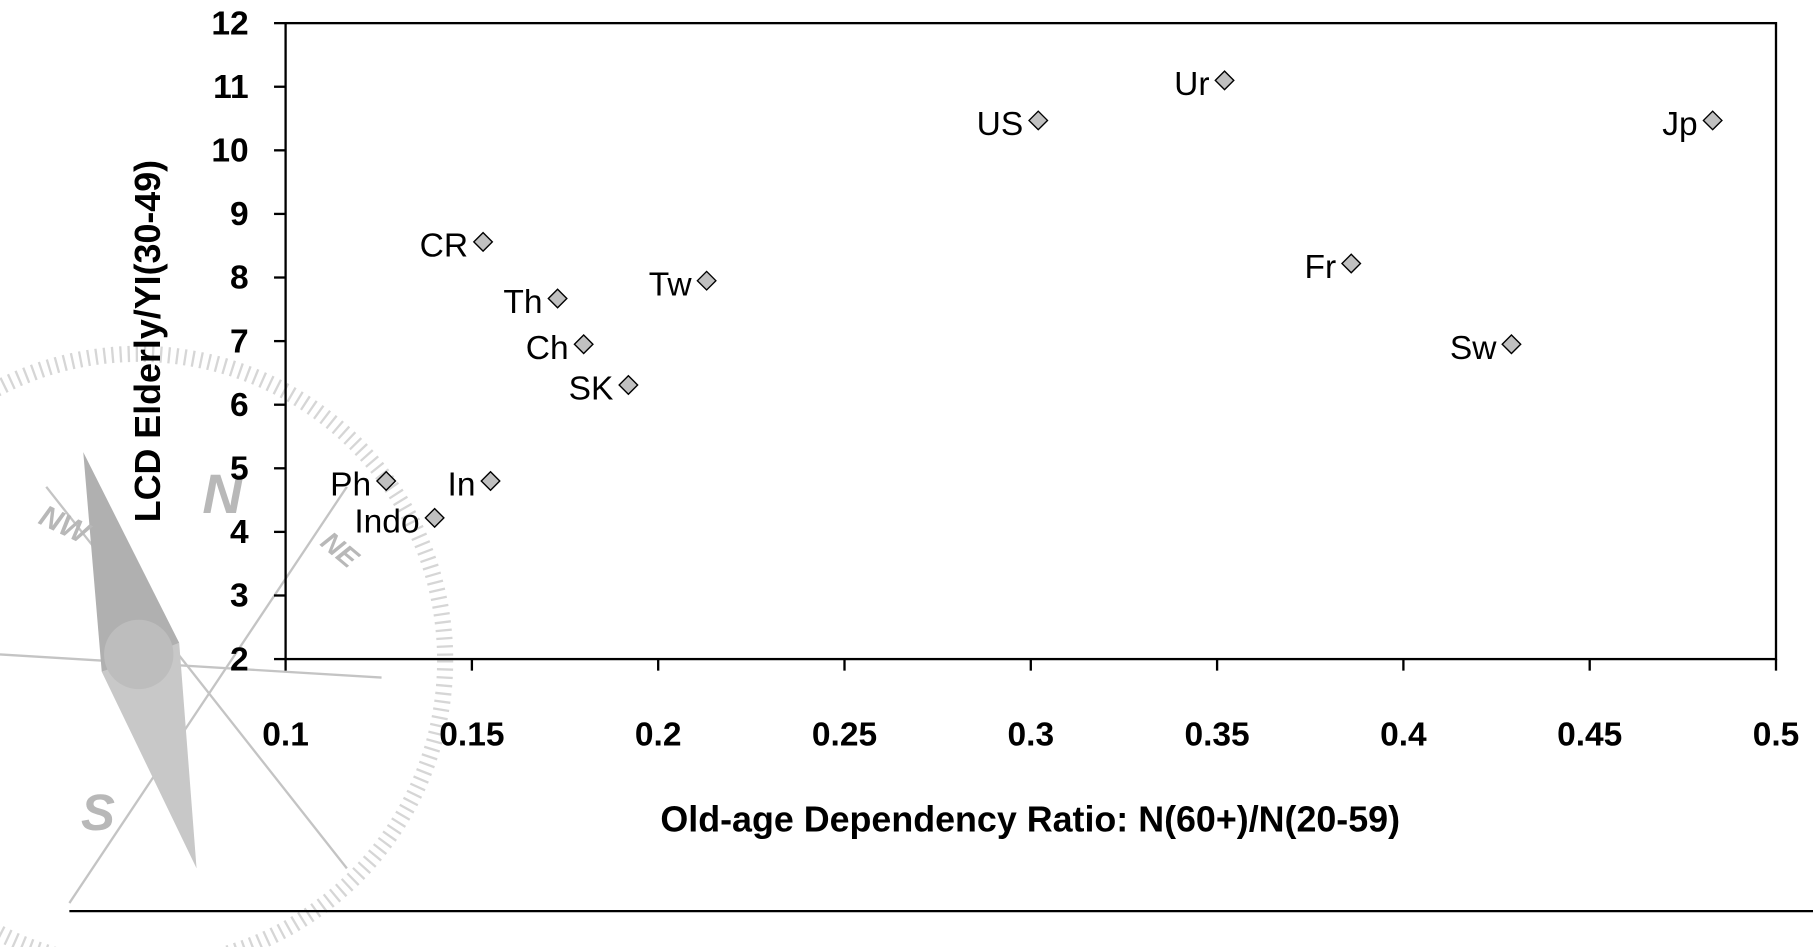  I want to click on x-tick-label: 0.45, so click(1589, 734).